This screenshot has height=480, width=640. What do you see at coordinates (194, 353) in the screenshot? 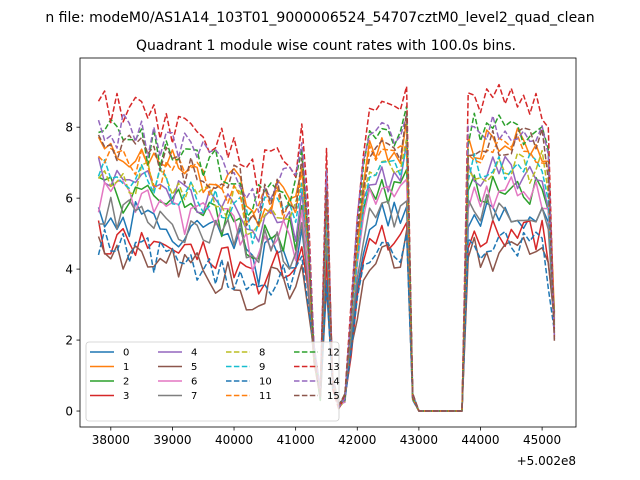
I see `legend-label-4: 4` at bounding box center [194, 353].